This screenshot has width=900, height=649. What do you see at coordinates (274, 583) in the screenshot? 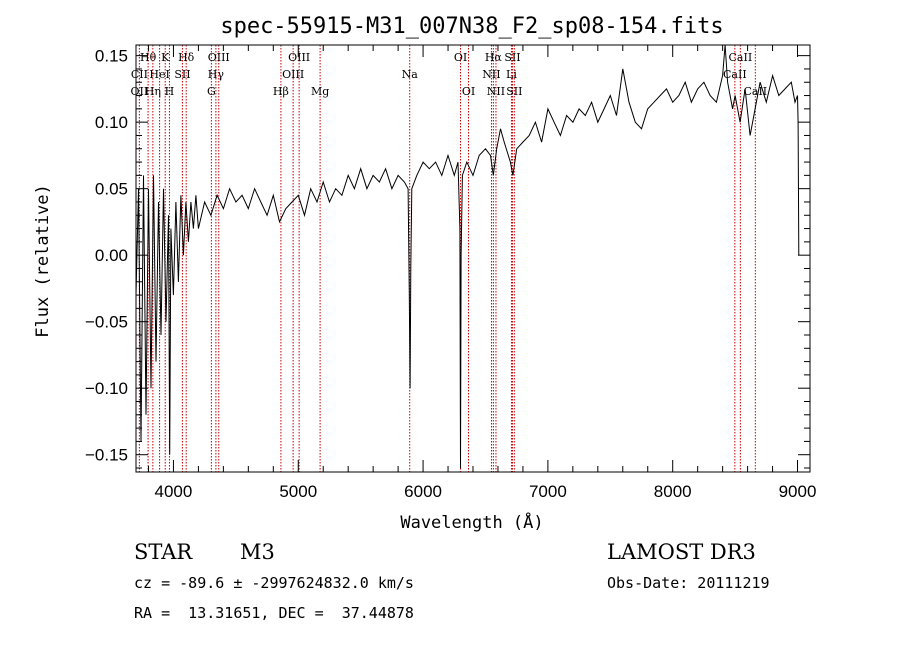
I see `redshift-info: cz = -89.6 ± -2997624832.0 km/s` at bounding box center [274, 583].